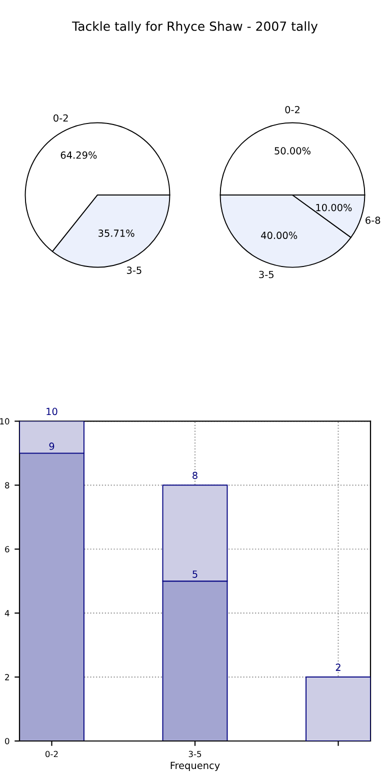 This screenshot has height=780, width=390. What do you see at coordinates (7, 549) in the screenshot?
I see `y-tick-label: 6` at bounding box center [7, 549].